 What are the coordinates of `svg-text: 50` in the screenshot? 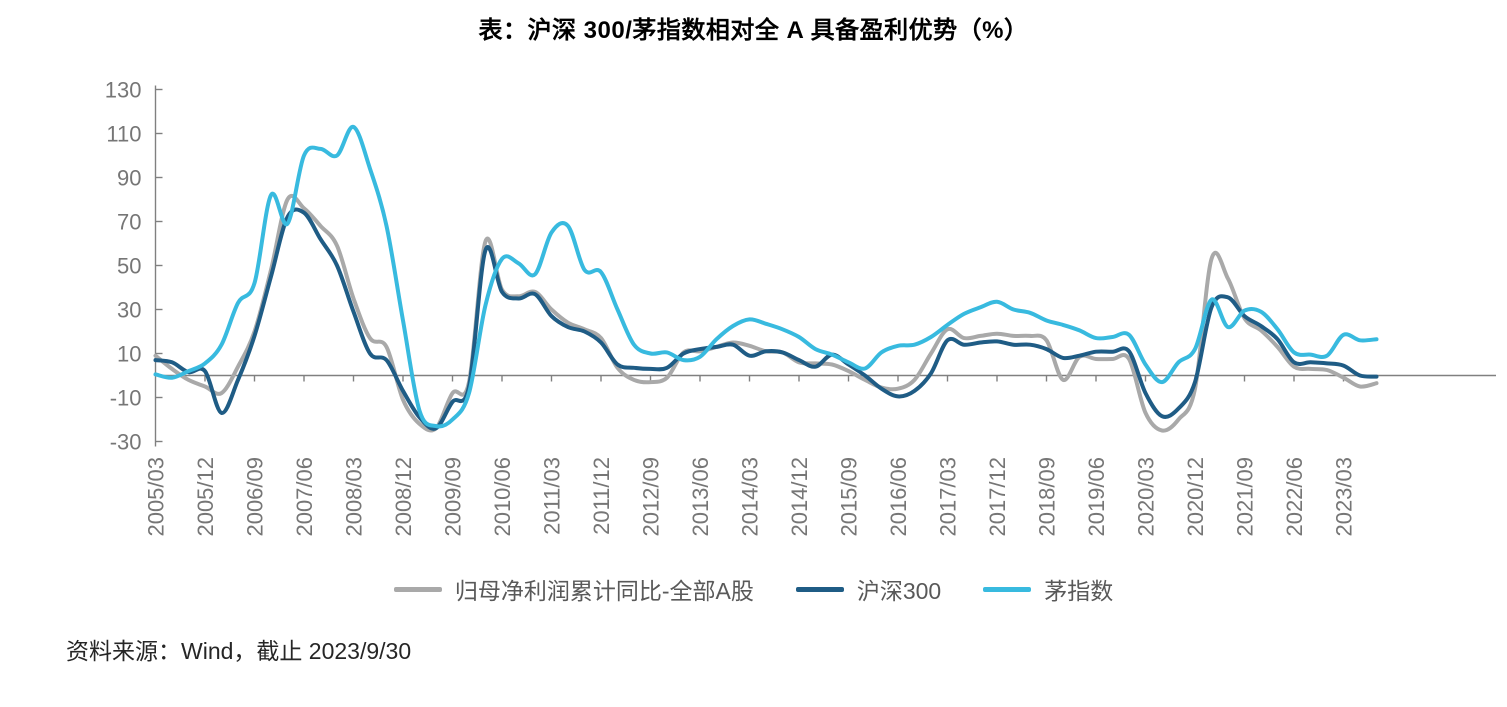 It's located at (129, 266).